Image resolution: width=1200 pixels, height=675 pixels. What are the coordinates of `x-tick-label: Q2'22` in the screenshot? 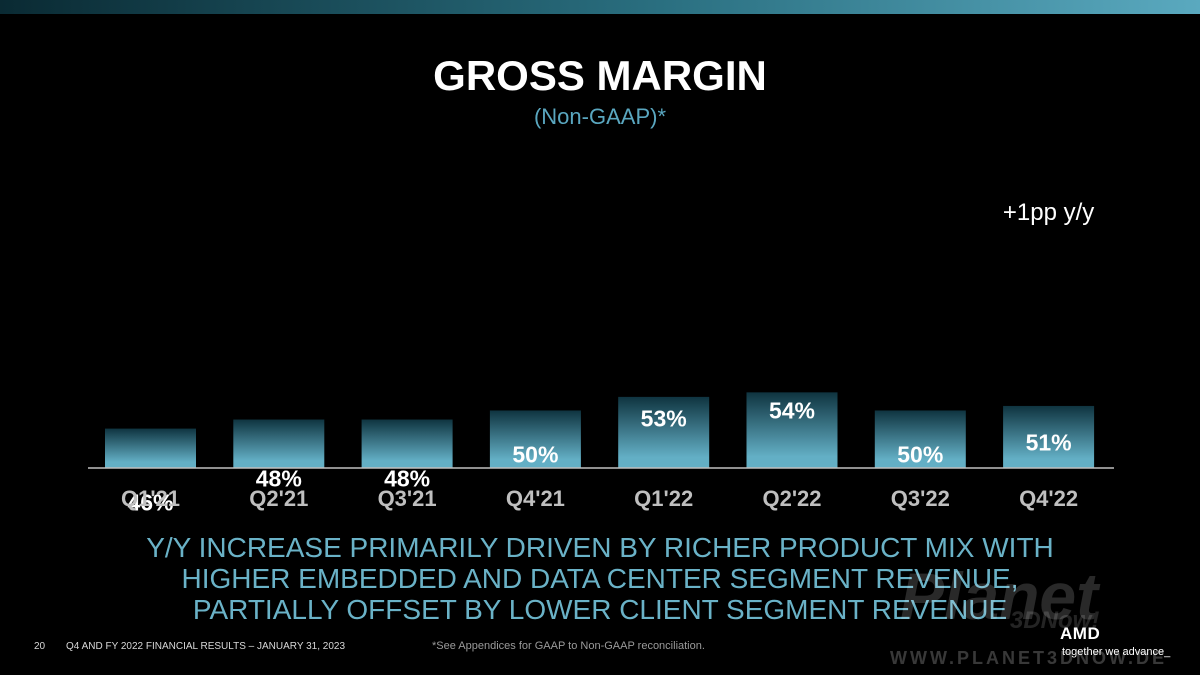 It's located at (791, 498).